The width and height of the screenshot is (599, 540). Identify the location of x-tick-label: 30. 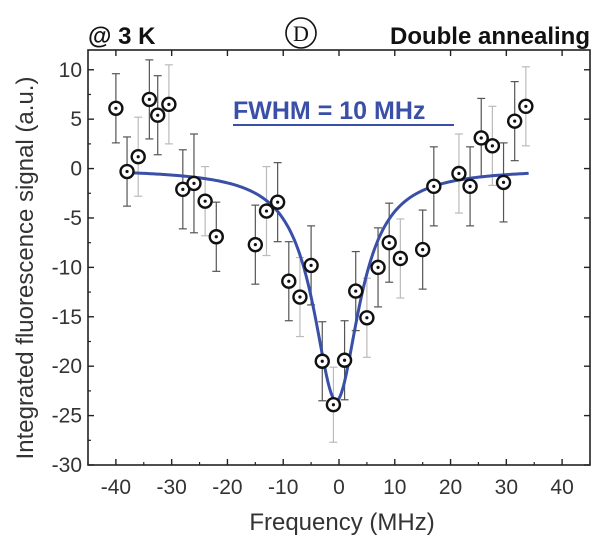
(506, 487).